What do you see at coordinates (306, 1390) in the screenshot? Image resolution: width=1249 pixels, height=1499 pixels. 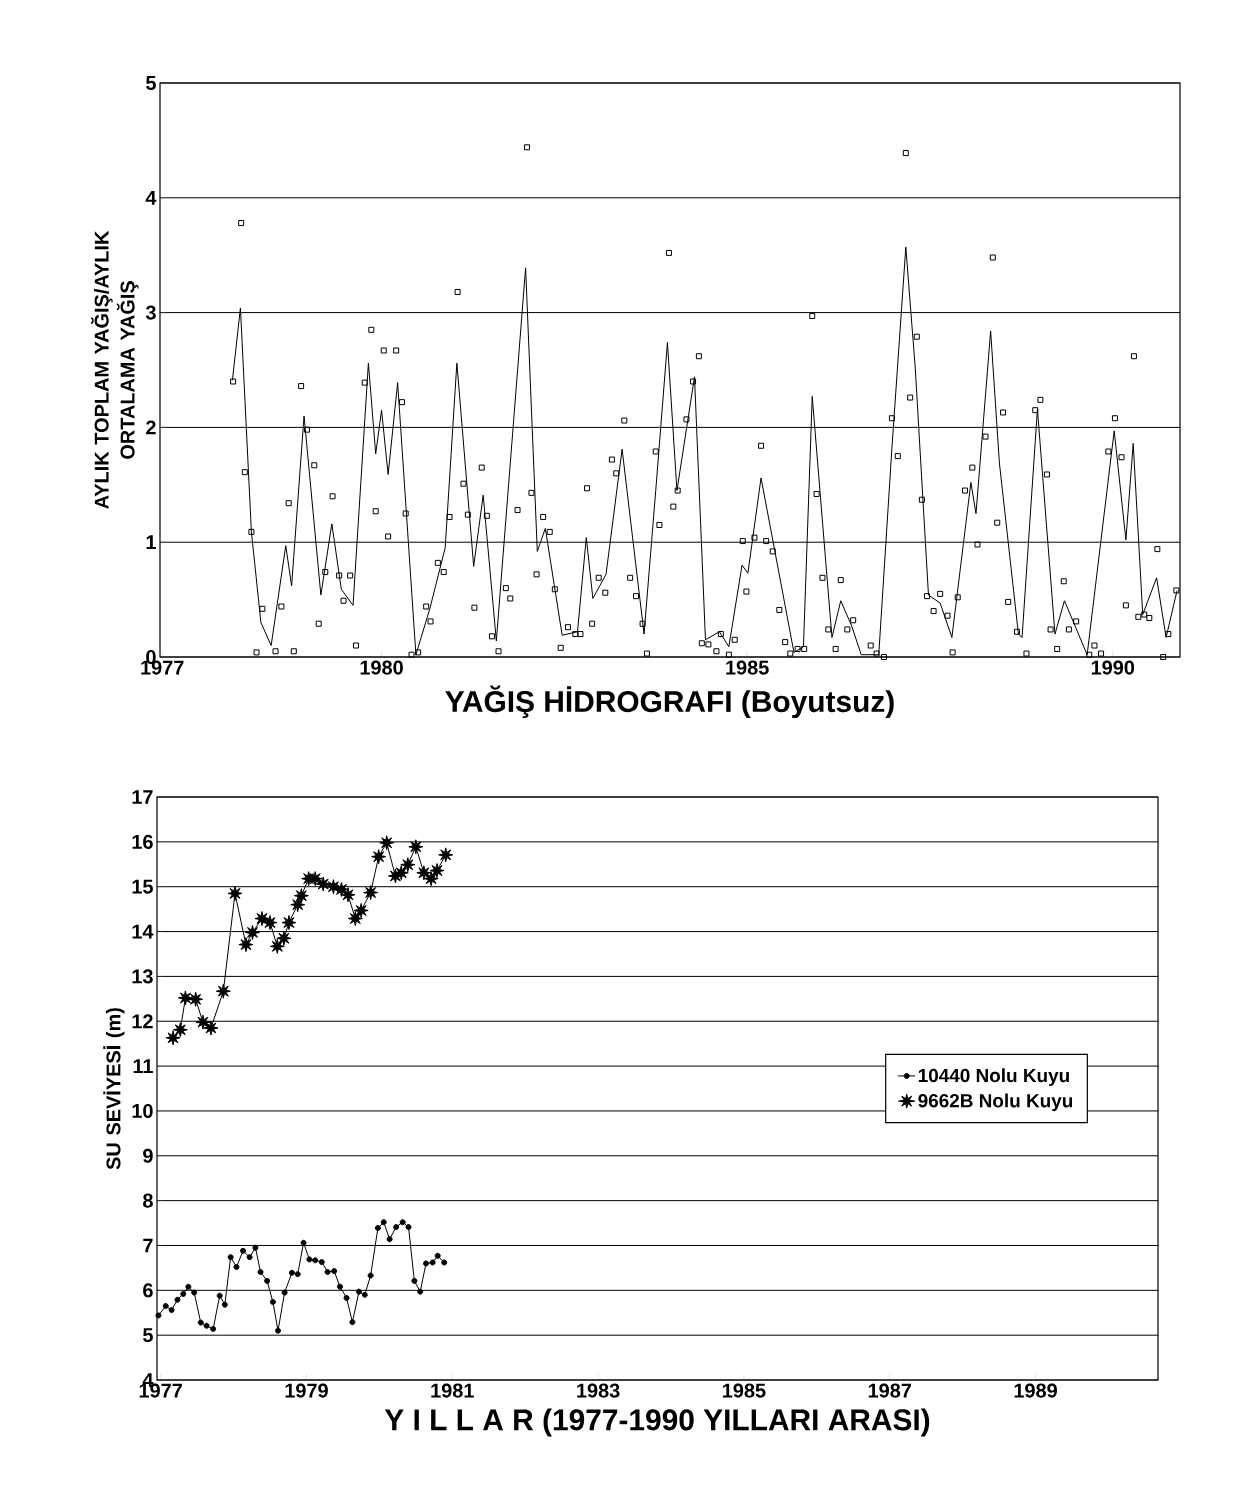 I see `x-tick-label: 1979` at bounding box center [306, 1390].